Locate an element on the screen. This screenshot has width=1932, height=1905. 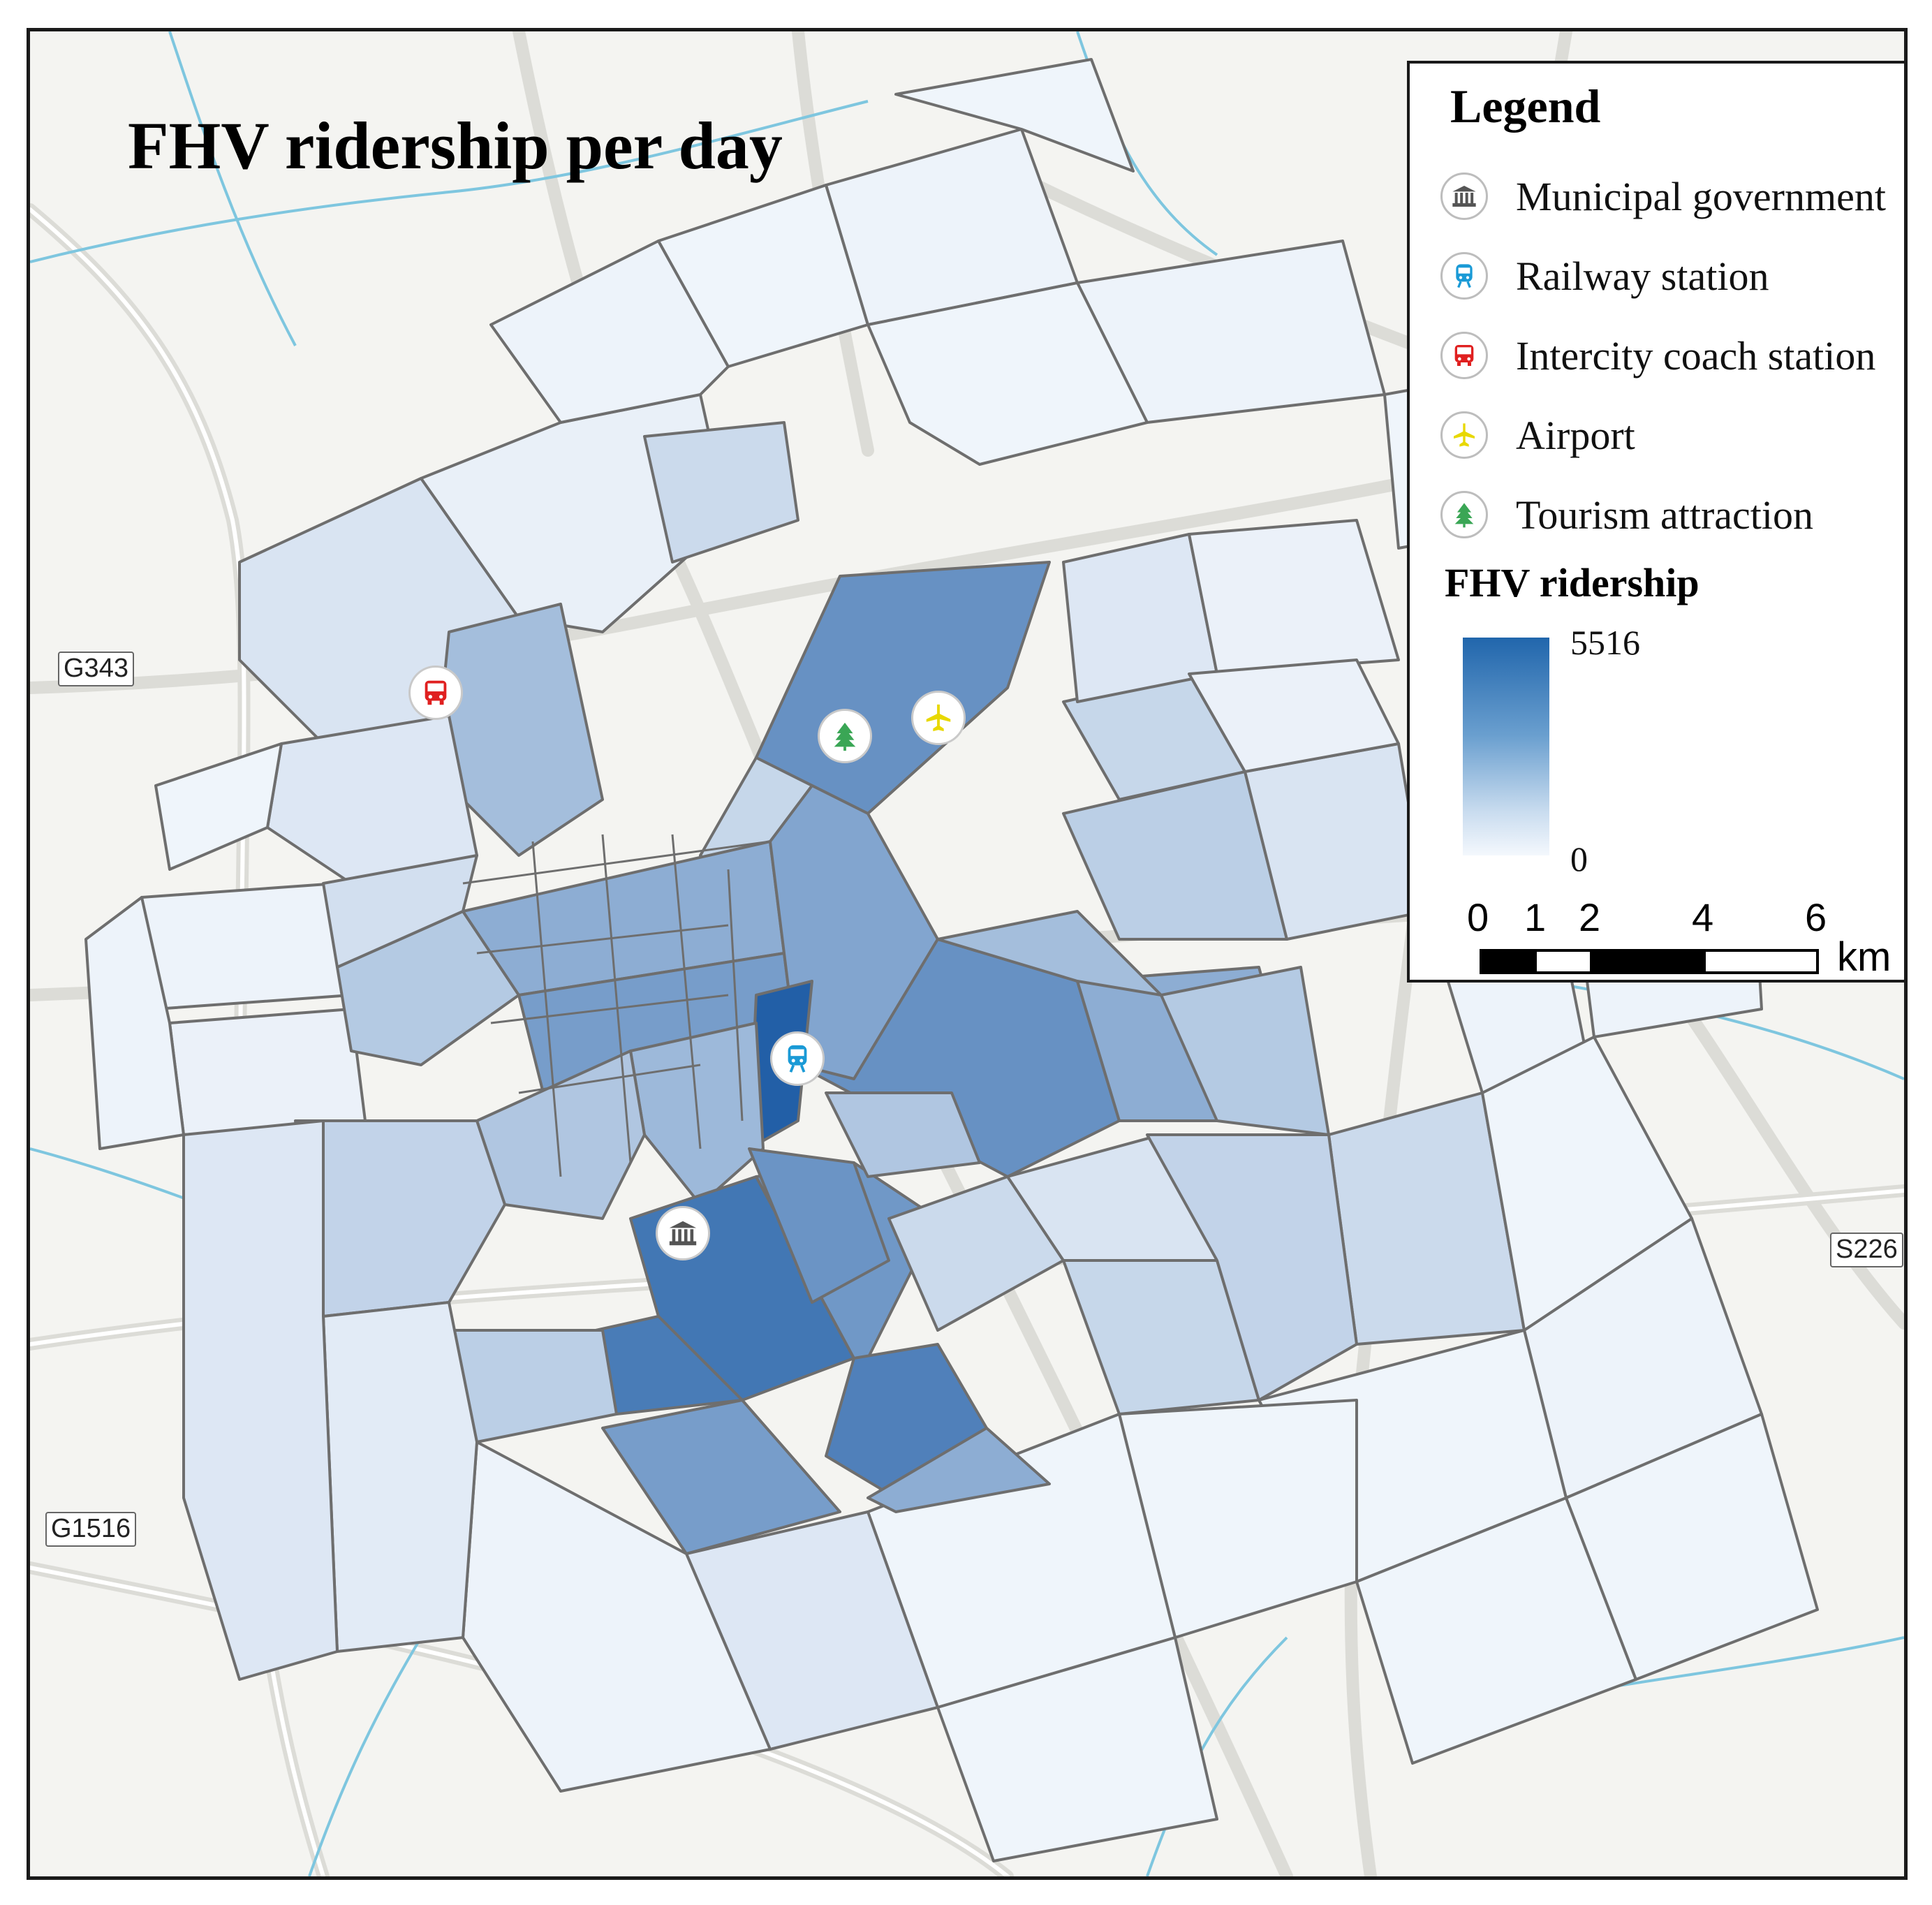
airport-marker is located at coordinates (938, 718).